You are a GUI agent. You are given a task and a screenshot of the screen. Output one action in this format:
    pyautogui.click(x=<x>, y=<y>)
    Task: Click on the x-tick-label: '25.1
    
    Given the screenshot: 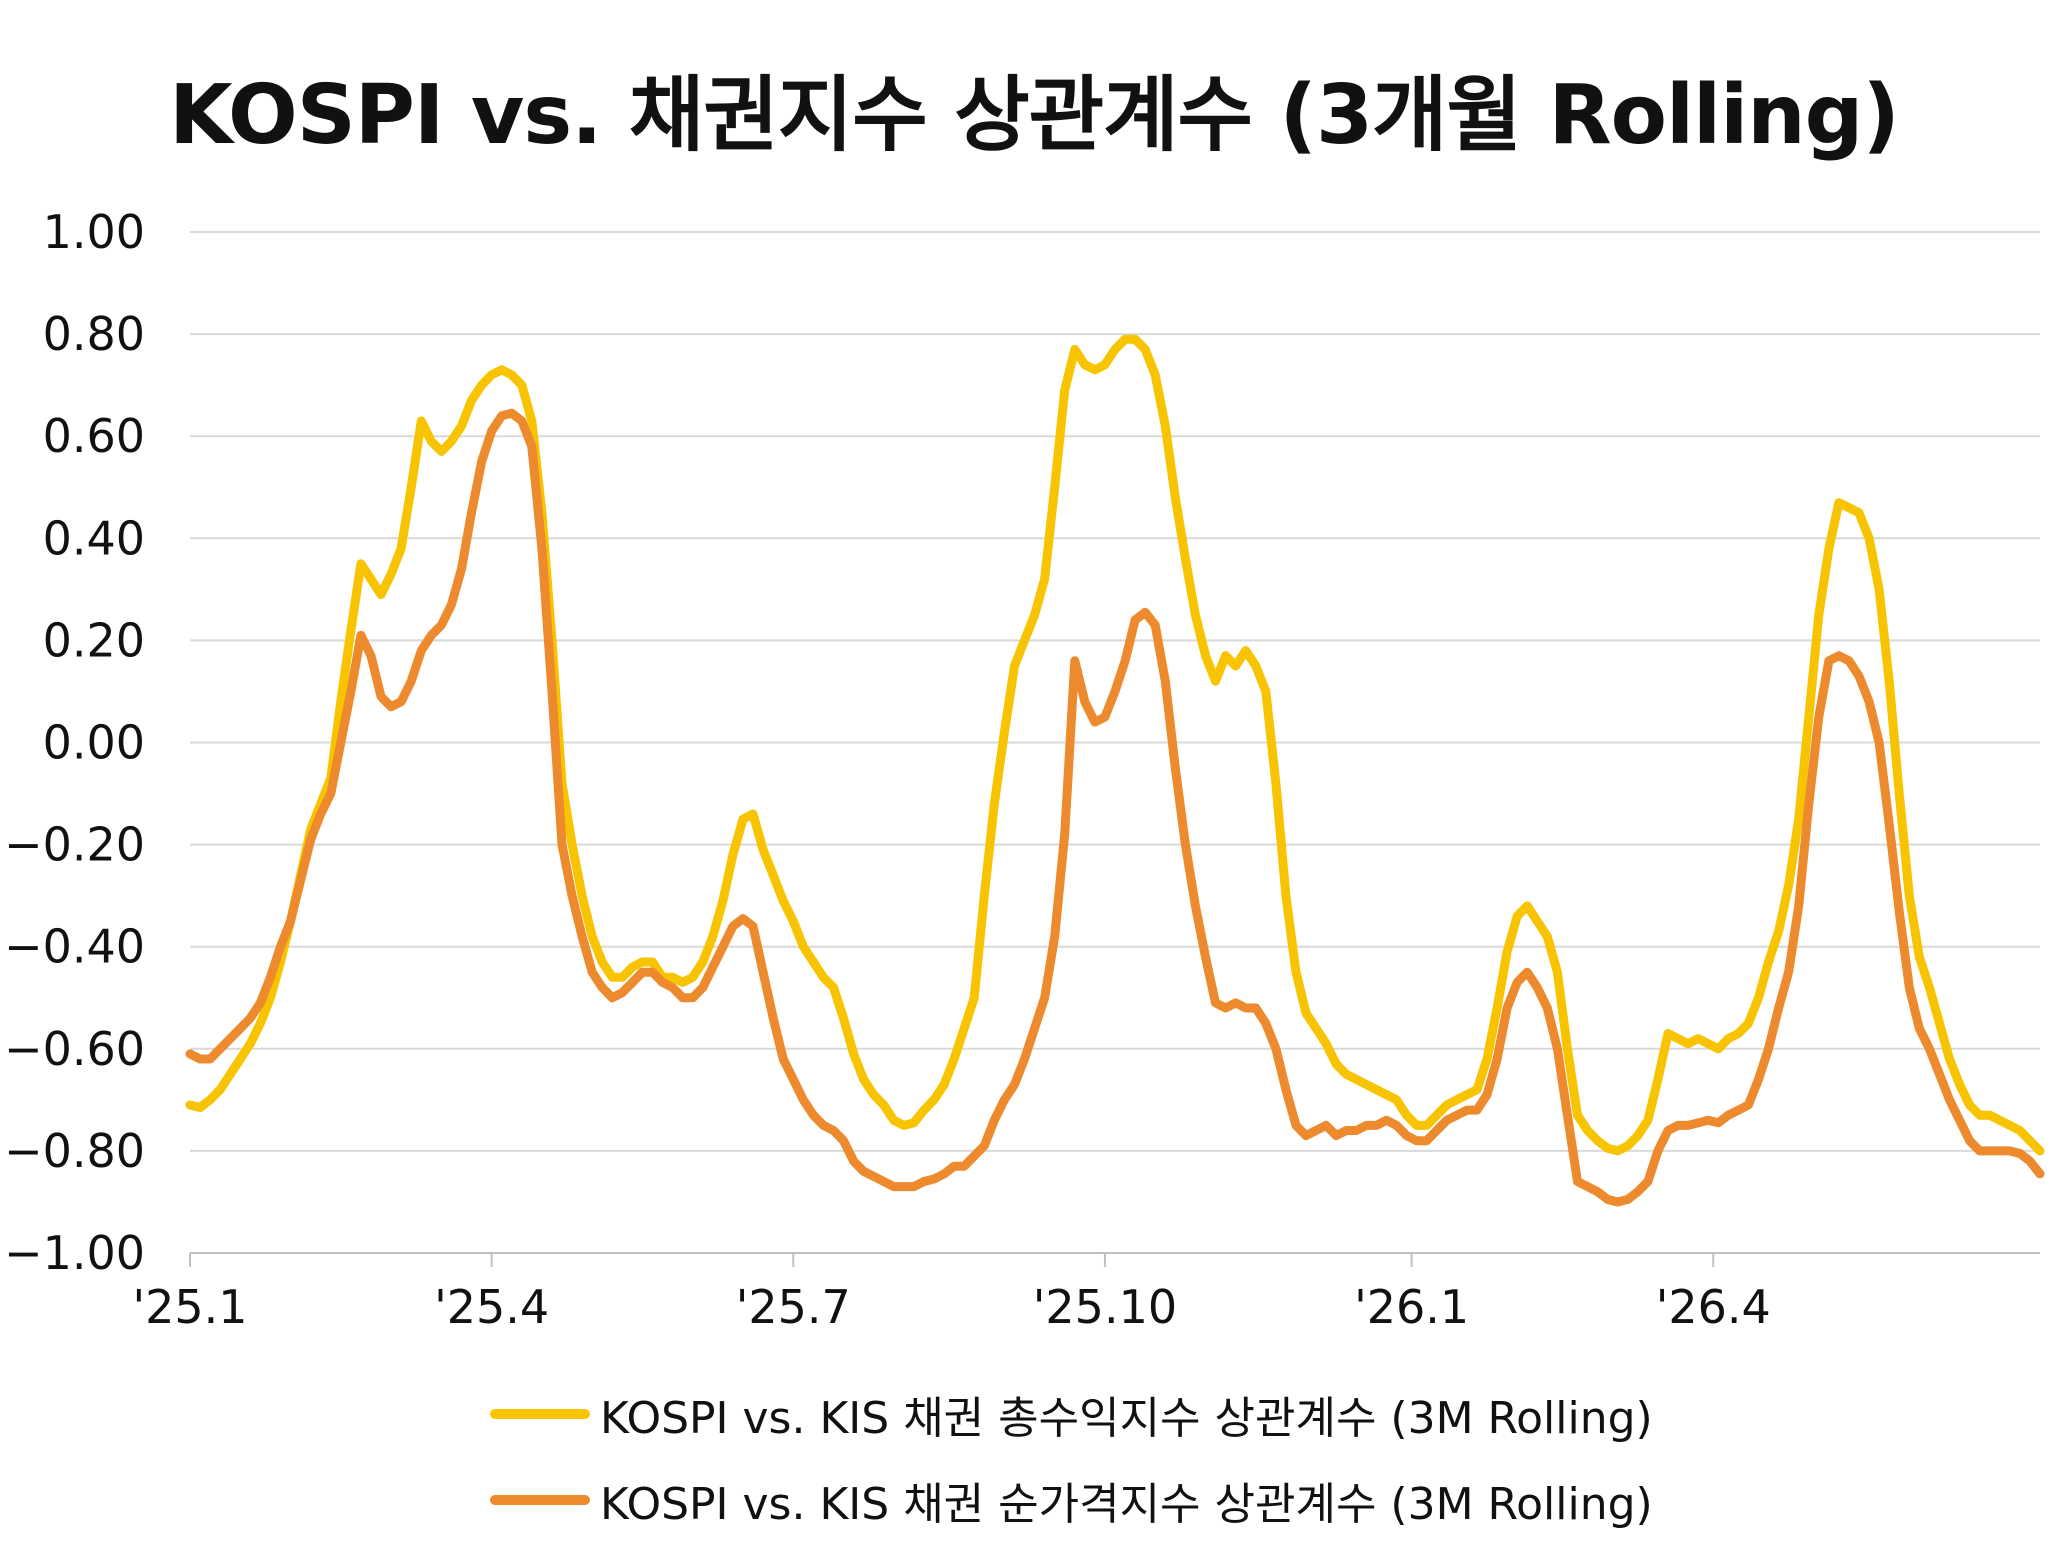 What is the action you would take?
    pyautogui.click(x=189, y=1307)
    